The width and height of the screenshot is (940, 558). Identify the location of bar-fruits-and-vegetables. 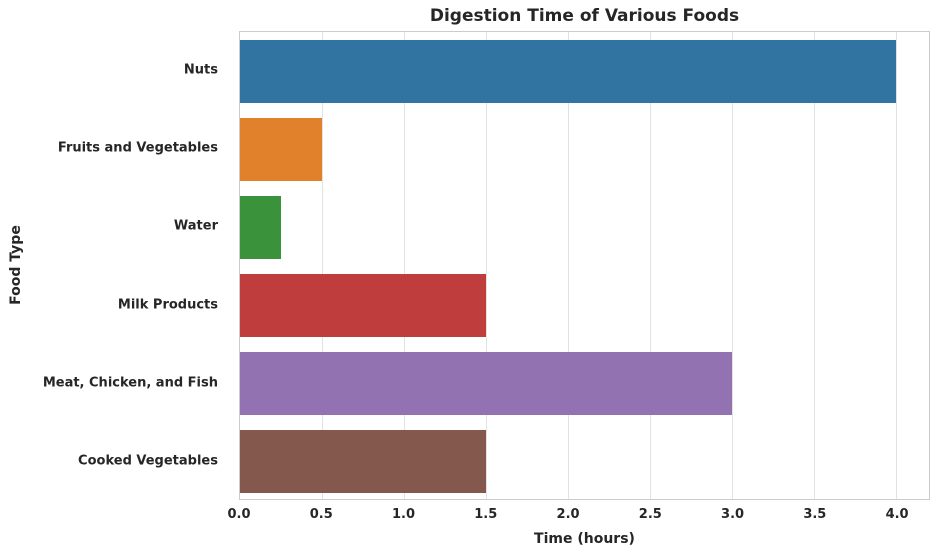
(281, 149).